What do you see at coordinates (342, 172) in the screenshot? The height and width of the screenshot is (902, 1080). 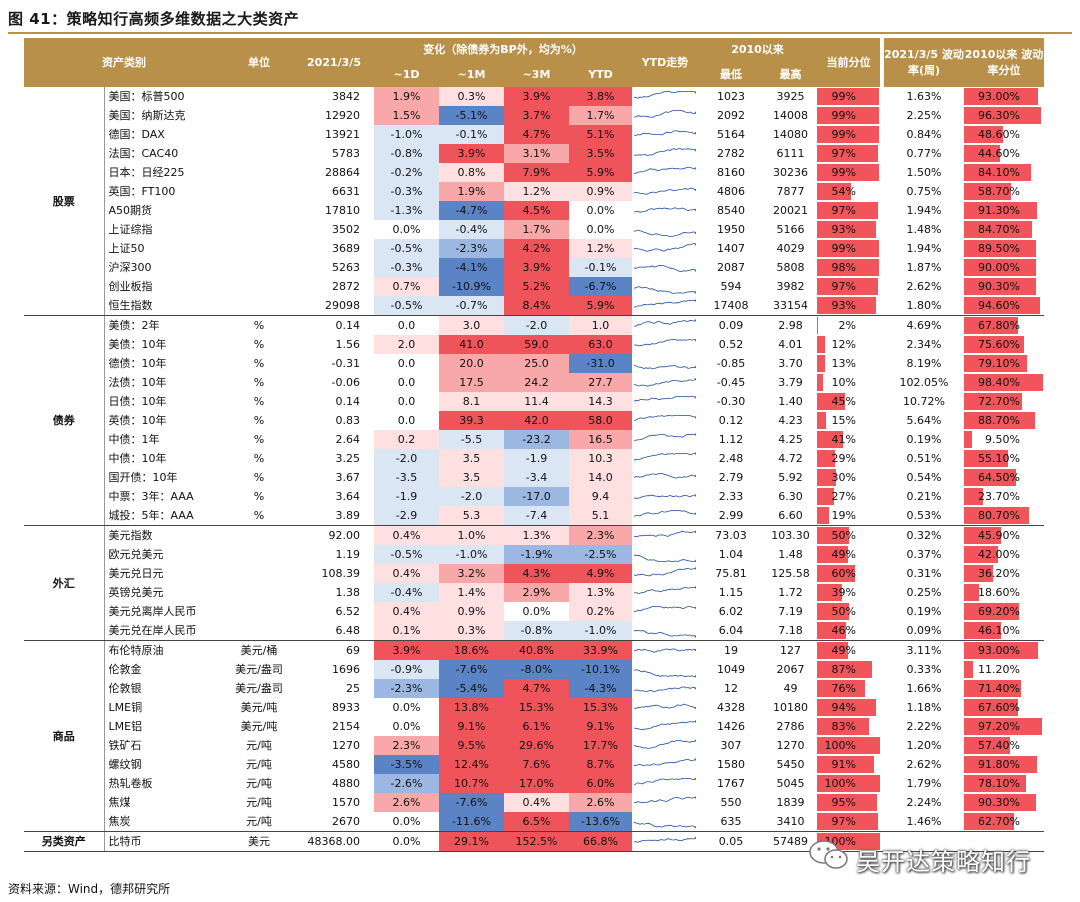 I see `value-cell: 28864` at bounding box center [342, 172].